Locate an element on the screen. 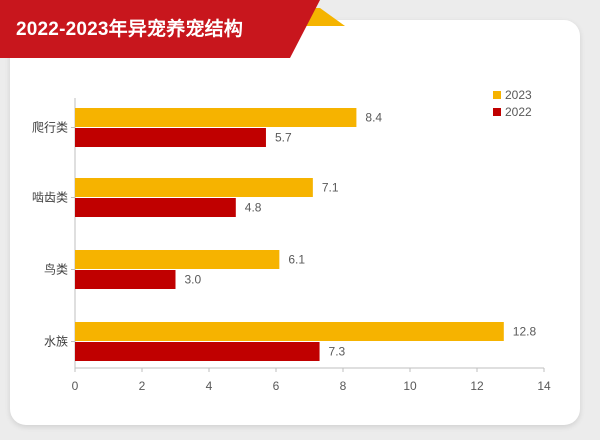 This screenshot has width=600, height=440. value-label: 3.0 is located at coordinates (193, 280).